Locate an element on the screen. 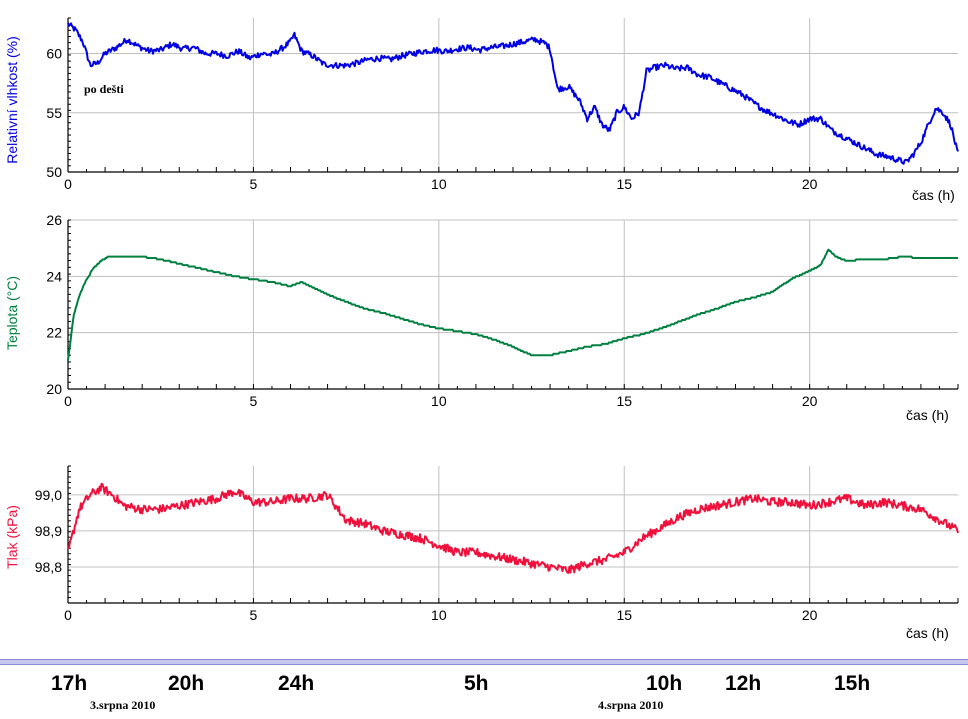 The width and height of the screenshot is (968, 719). y-axis-label: Teplota (°C) is located at coordinates (12, 313).